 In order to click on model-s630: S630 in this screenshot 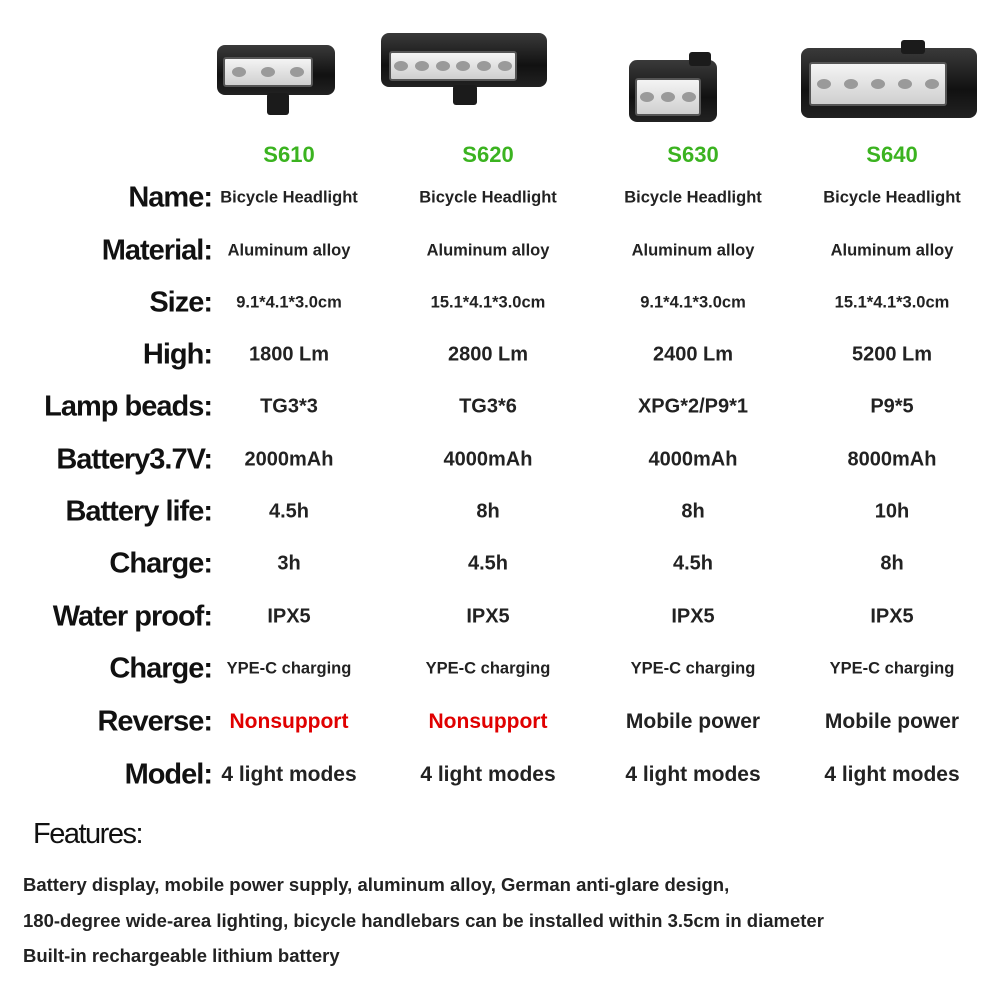, I will do `click(693, 154)`.